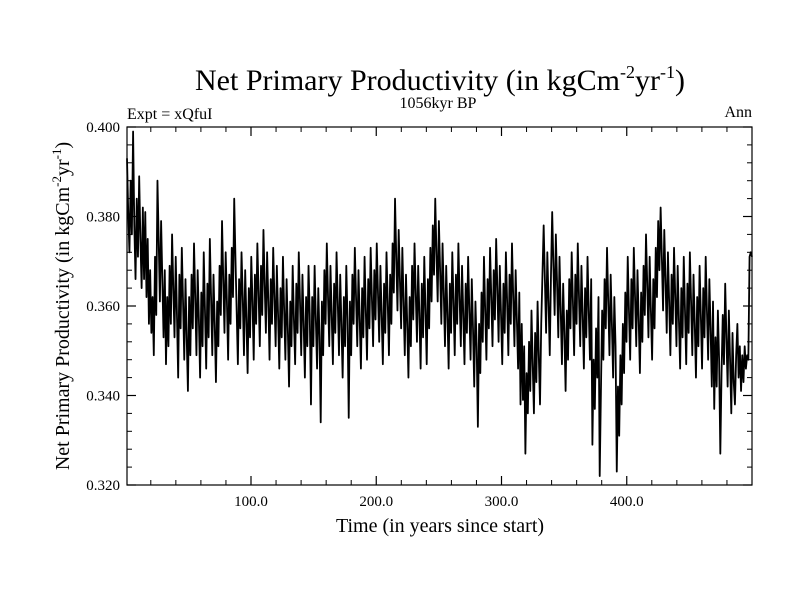  I want to click on y-tick-label: 0.360, so click(103, 307).